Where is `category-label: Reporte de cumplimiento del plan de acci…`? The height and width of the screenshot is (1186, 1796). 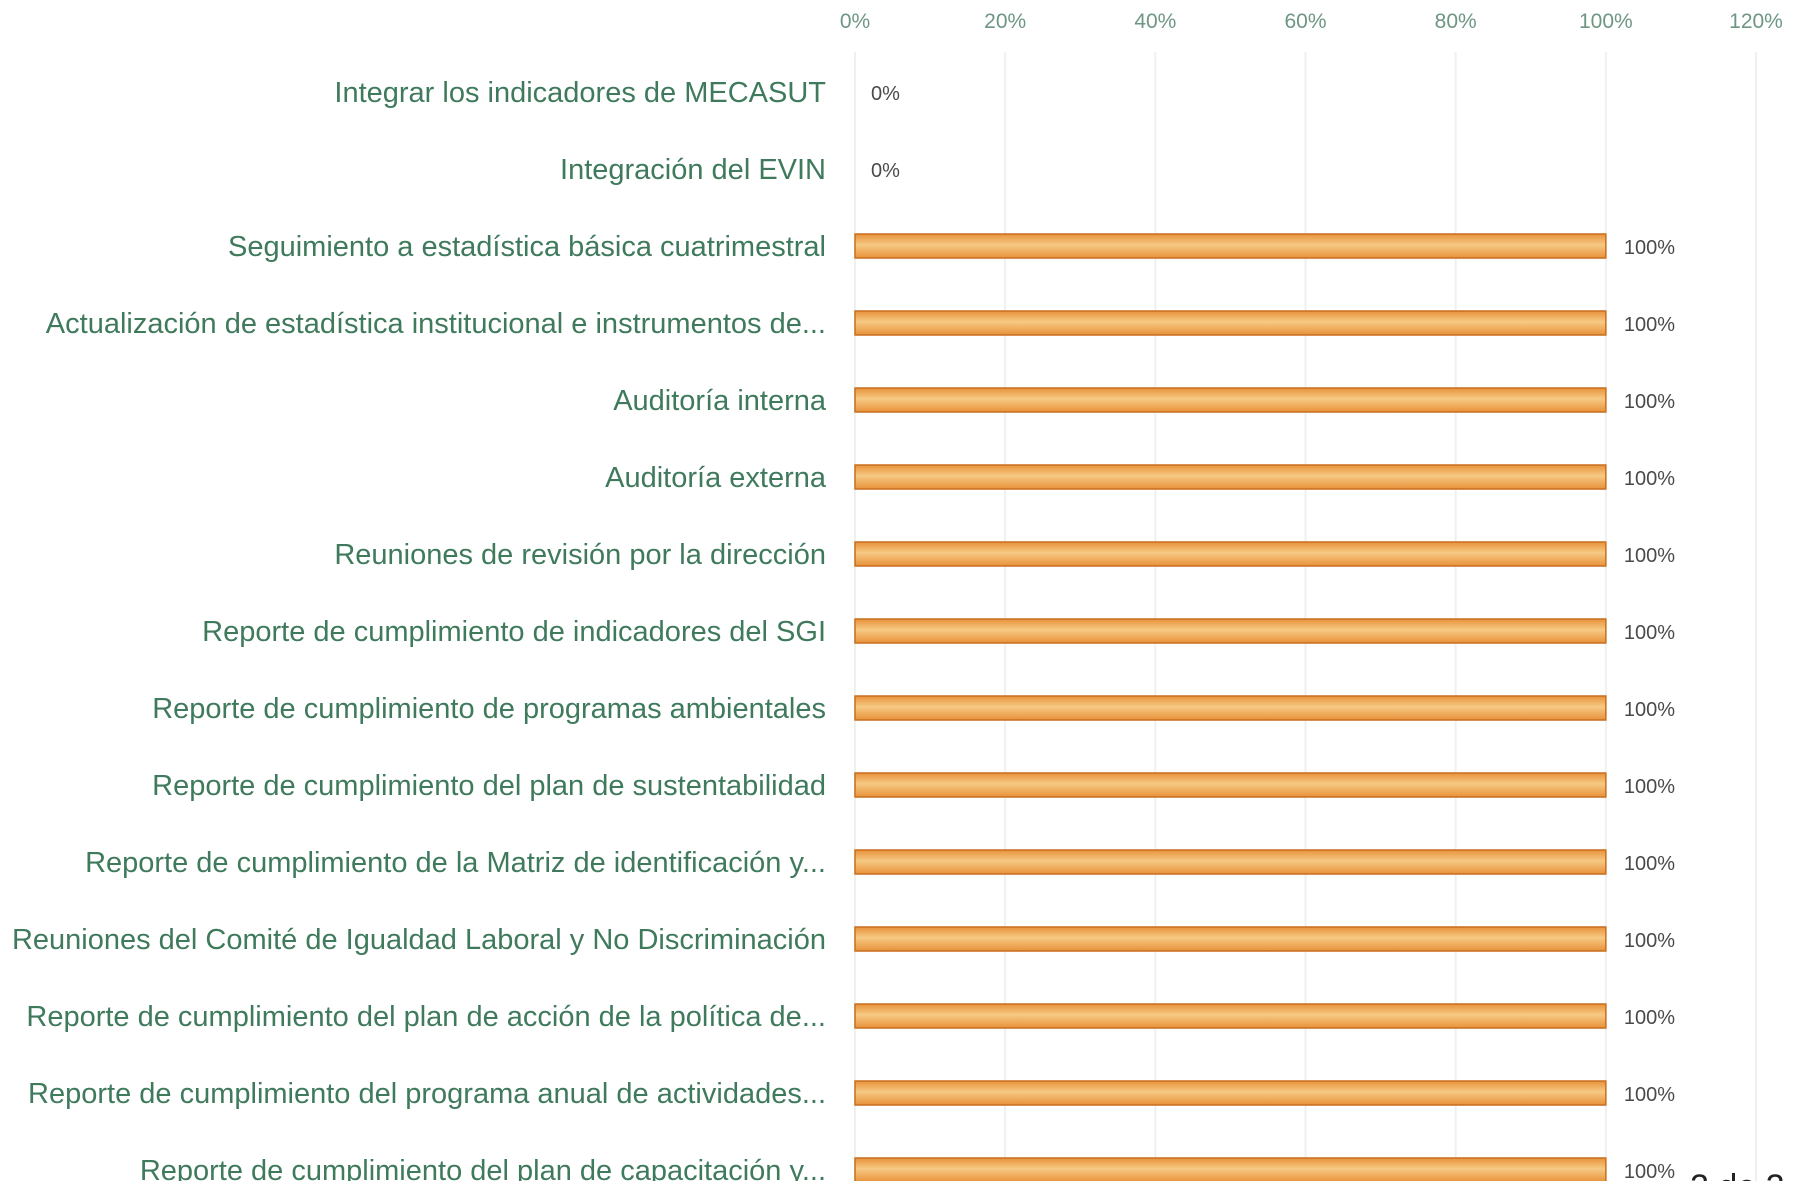 category-label: Reporte de cumplimiento del plan de acci… is located at coordinates (426, 1017).